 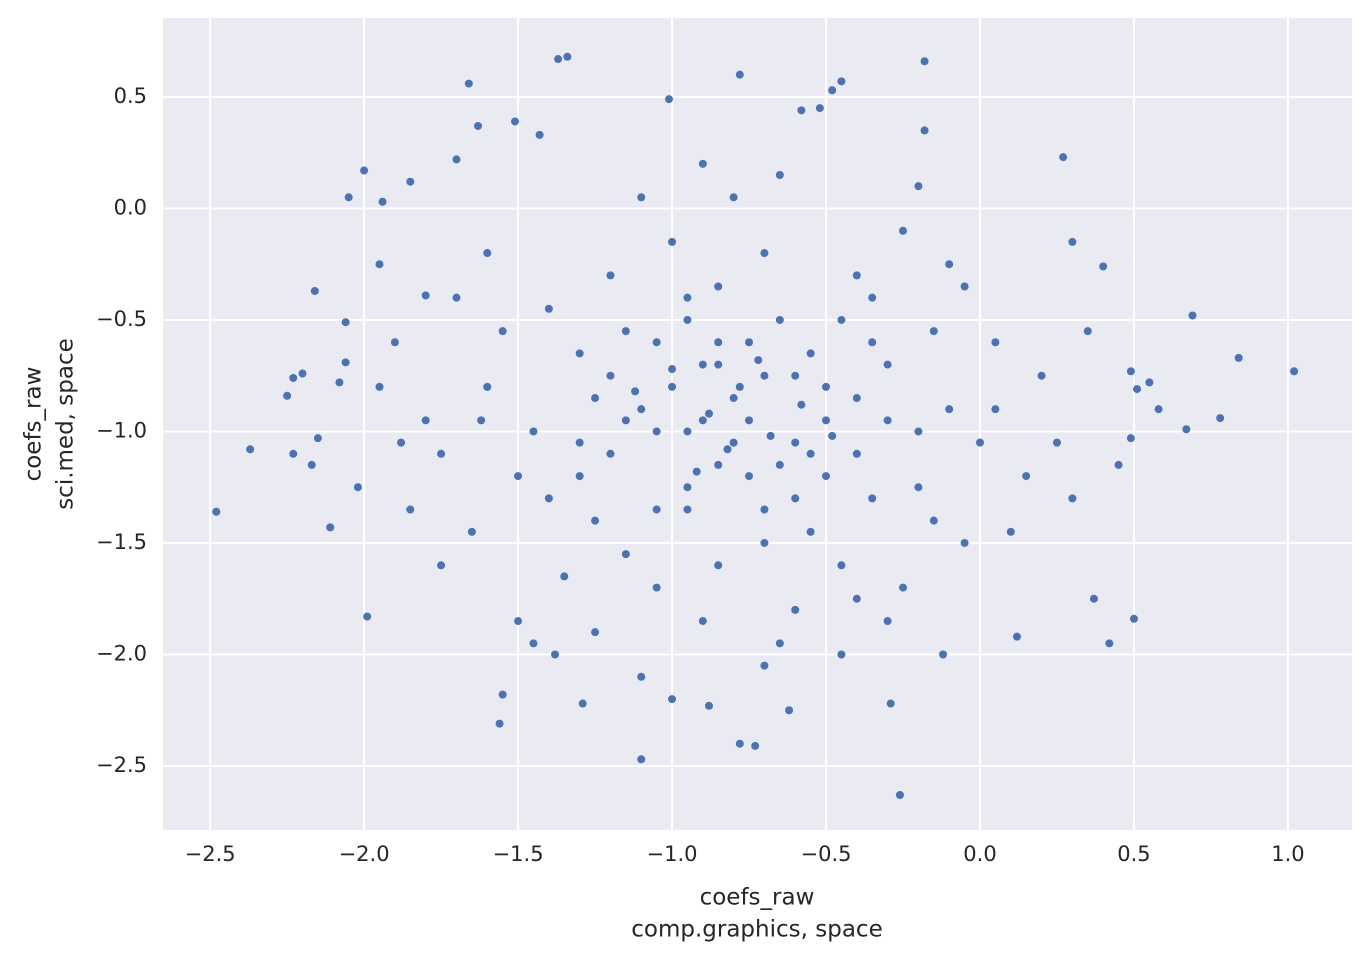 What do you see at coordinates (210, 854) in the screenshot?
I see `x-tick-label: −2.5` at bounding box center [210, 854].